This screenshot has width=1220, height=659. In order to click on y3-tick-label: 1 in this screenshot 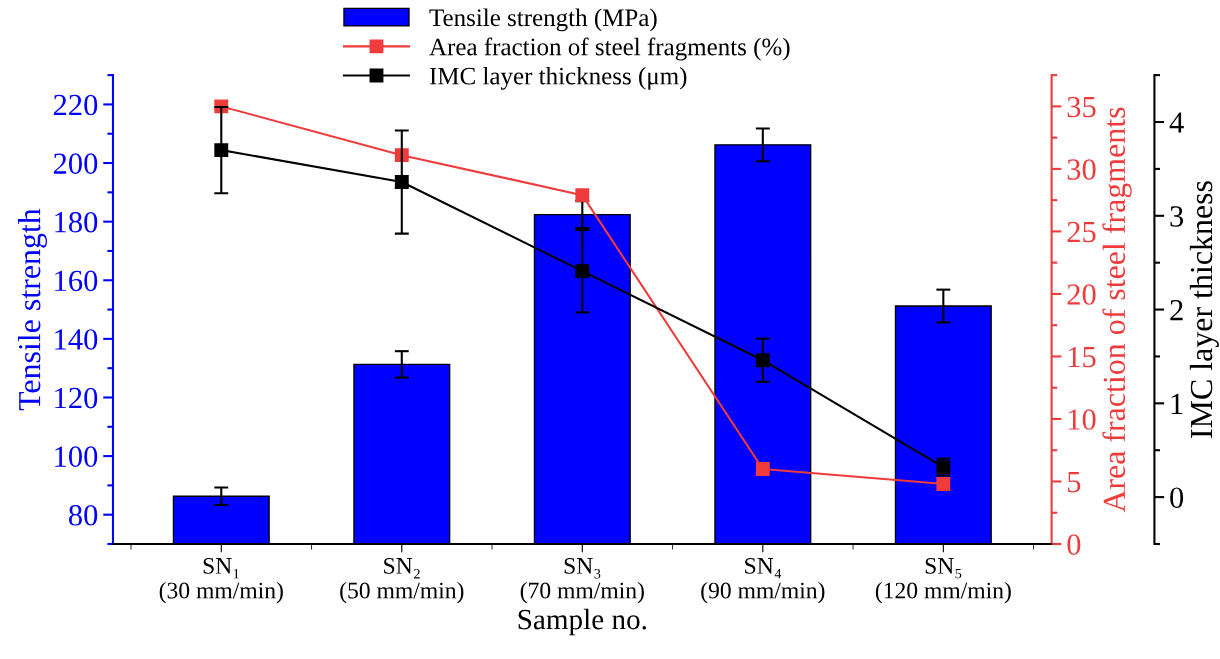, I will do `click(1177, 403)`.